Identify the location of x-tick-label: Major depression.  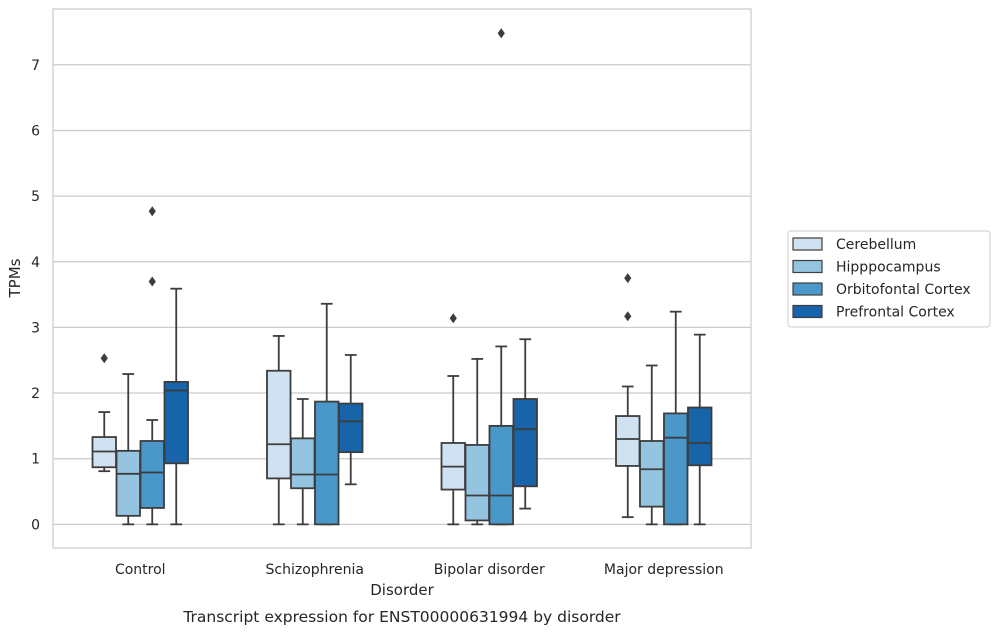
(664, 570).